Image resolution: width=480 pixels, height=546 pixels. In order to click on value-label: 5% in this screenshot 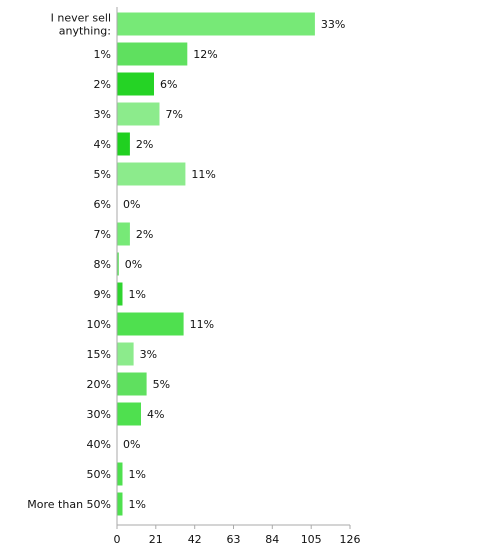, I will do `click(161, 384)`.